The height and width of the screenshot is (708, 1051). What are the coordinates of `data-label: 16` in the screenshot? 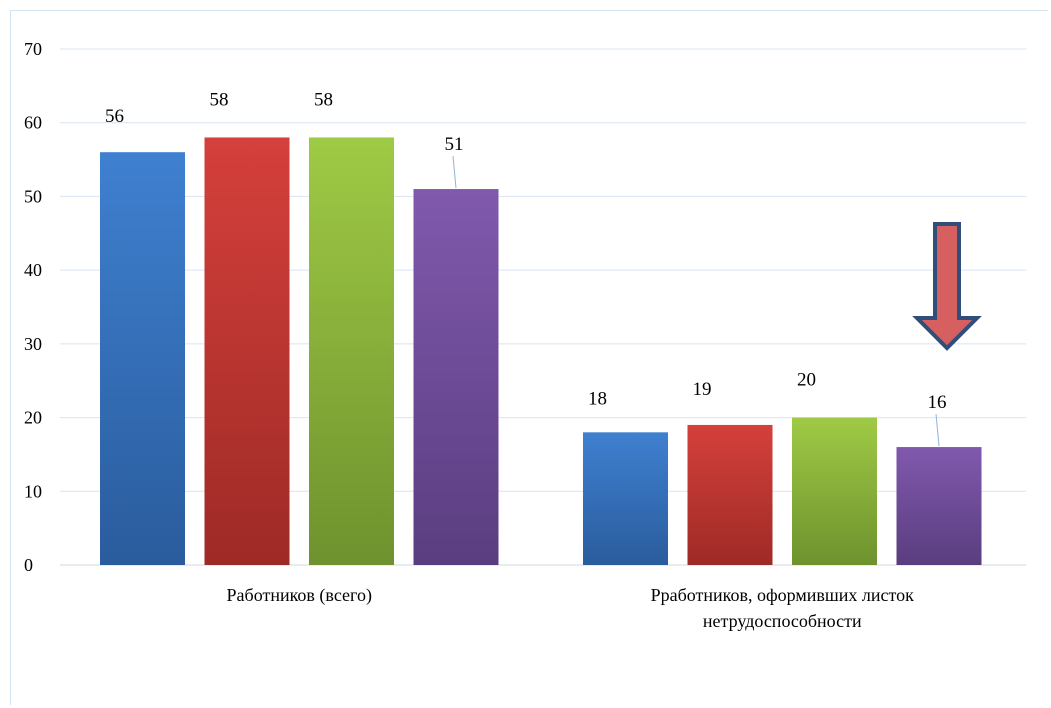 It's located at (937, 402).